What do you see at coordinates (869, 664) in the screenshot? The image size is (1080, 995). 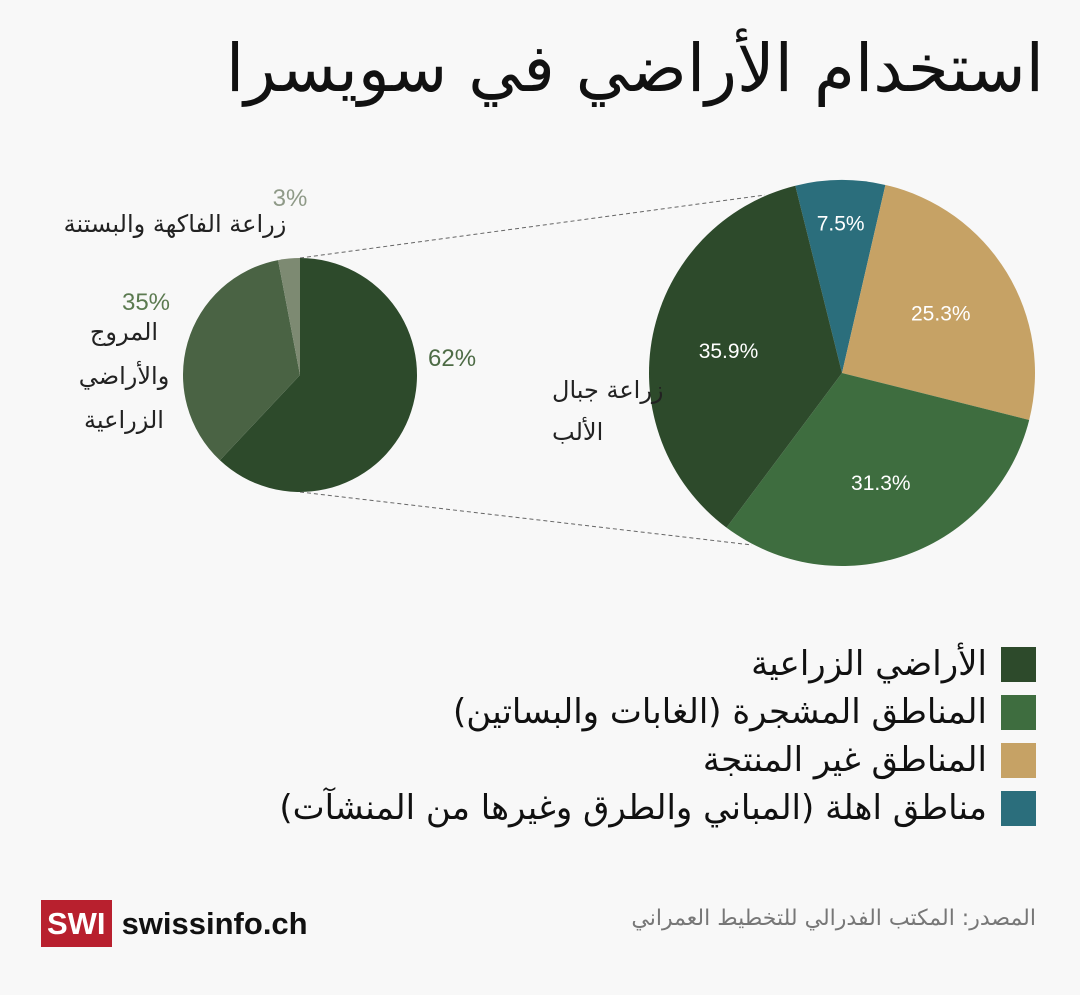 I see `legend-label: الأراضي الزراعية` at bounding box center [869, 664].